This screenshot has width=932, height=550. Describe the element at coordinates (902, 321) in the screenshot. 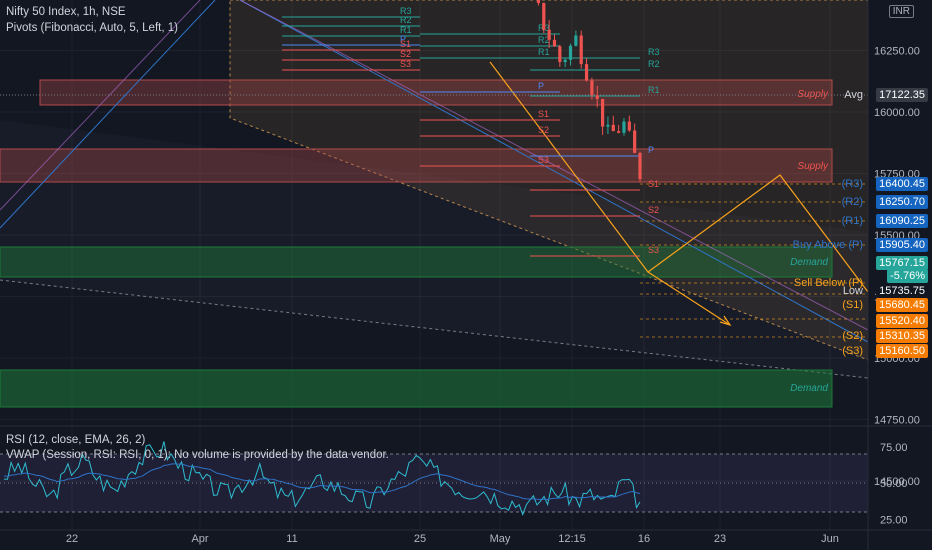

I see `price-tag: 15520.40` at that location.